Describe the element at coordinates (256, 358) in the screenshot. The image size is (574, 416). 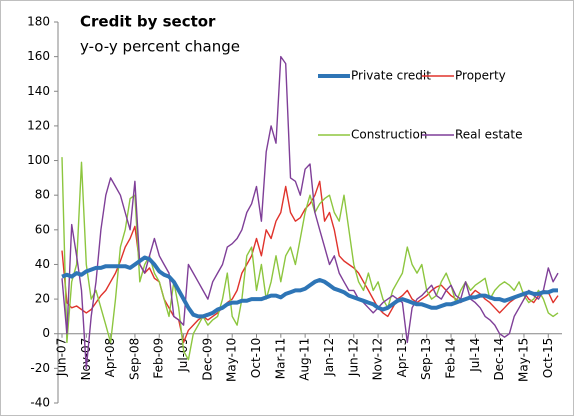
I see `x-tick-label: Oct-10` at that location.